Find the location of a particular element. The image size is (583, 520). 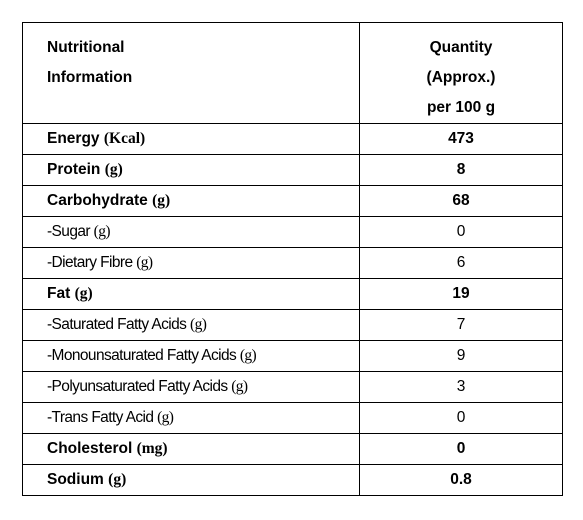

nutrient-name: Energy is located at coordinates (73, 139).